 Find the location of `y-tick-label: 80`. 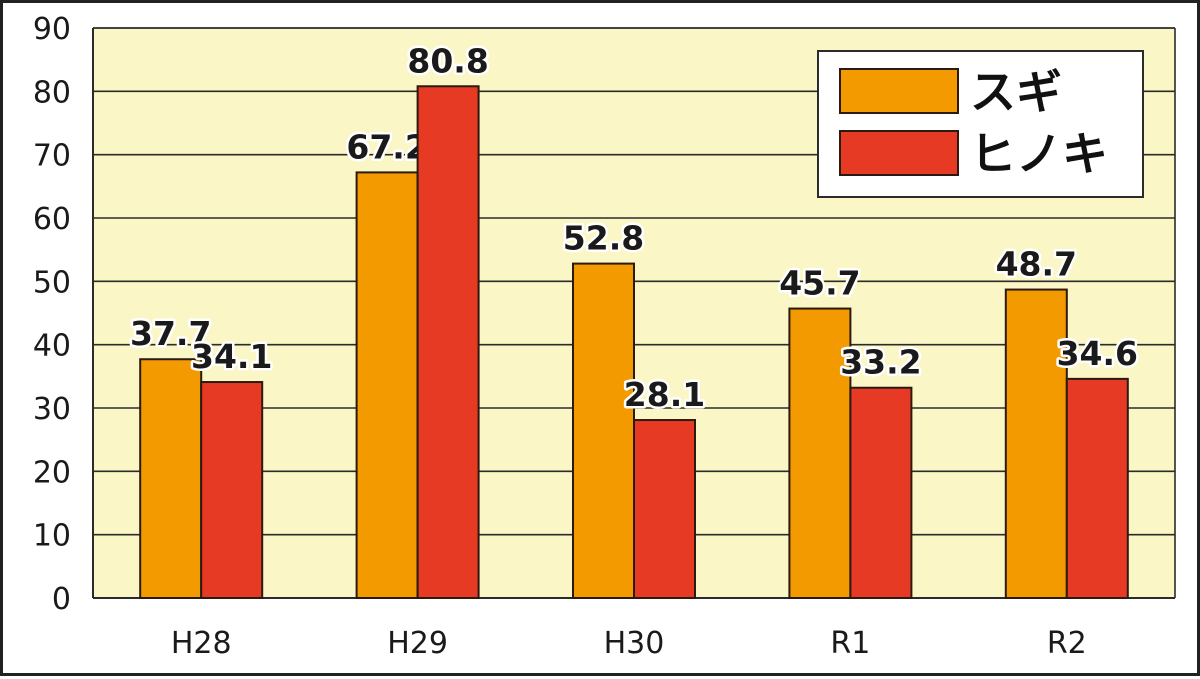

y-tick-label: 80 is located at coordinates (52, 92).